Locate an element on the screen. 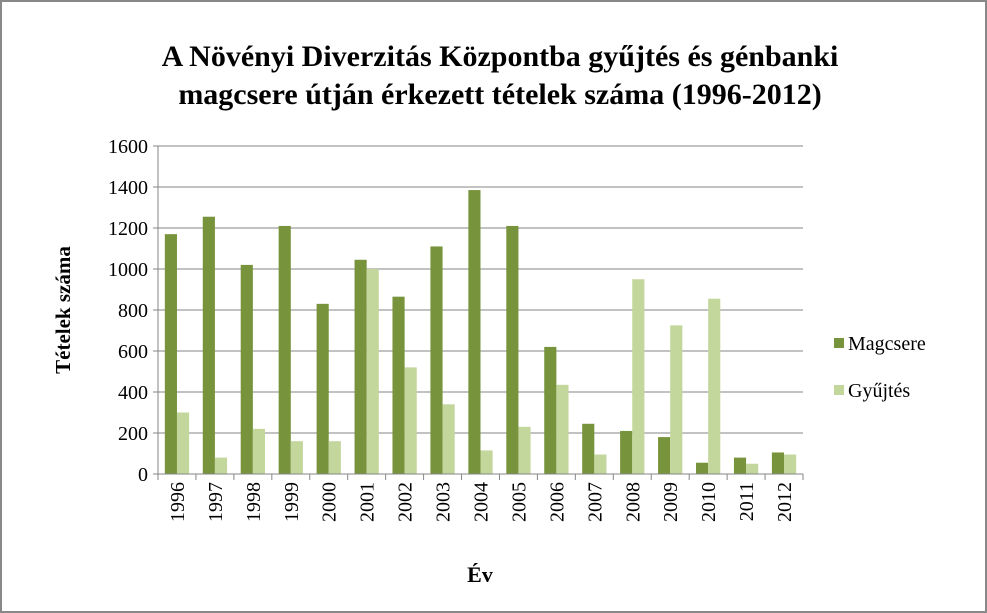 This screenshot has height=613, width=987. x-tick-label: 2001 is located at coordinates (368, 502).